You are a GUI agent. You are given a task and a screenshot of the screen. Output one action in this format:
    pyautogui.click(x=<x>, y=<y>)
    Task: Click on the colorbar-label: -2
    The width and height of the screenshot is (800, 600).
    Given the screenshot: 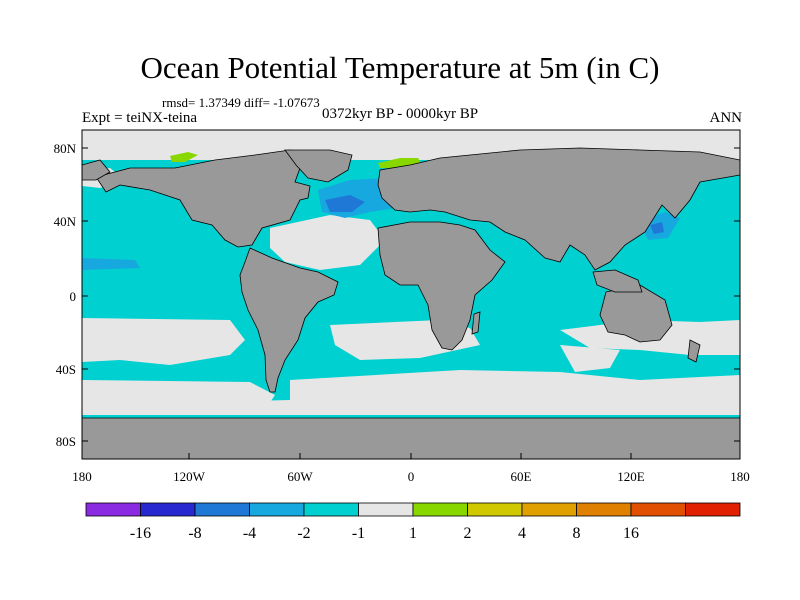 What is the action you would take?
    pyautogui.click(x=303, y=533)
    